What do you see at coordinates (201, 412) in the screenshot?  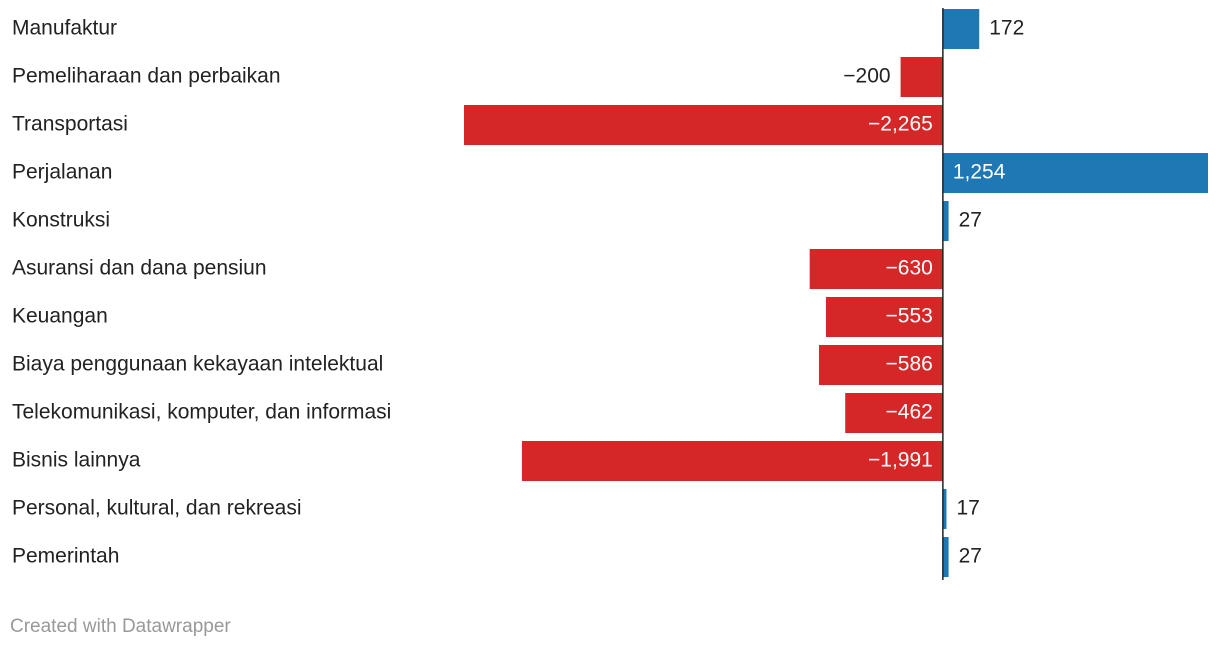 I see `category-label: Telekomunikasi, komputer, dan informasi` at bounding box center [201, 412].